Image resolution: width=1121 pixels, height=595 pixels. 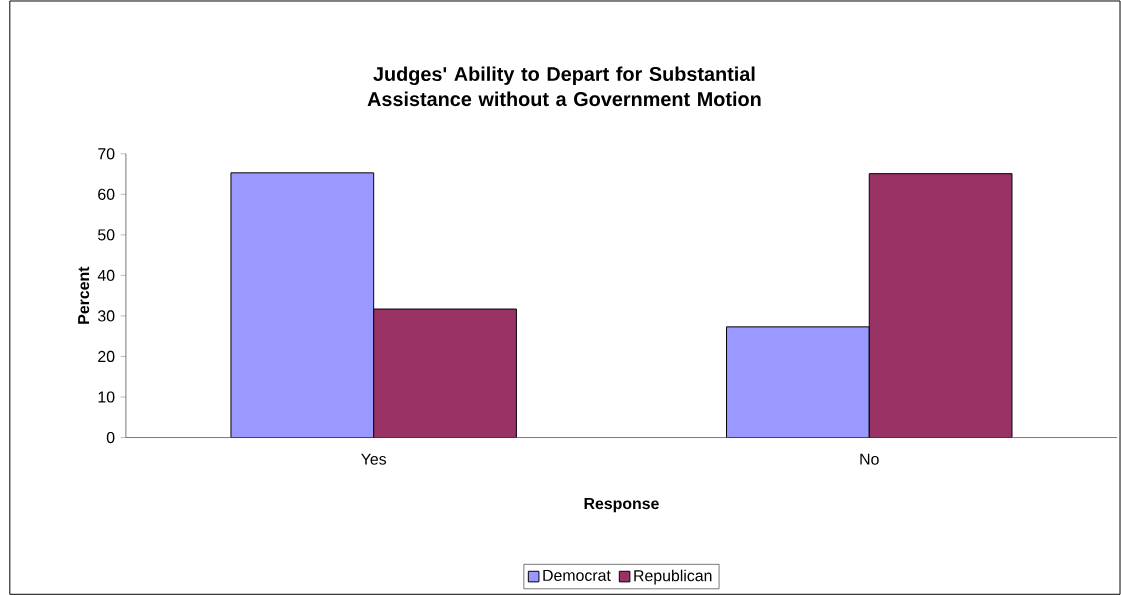 I want to click on y-tick-label: 40, so click(x=106, y=275).